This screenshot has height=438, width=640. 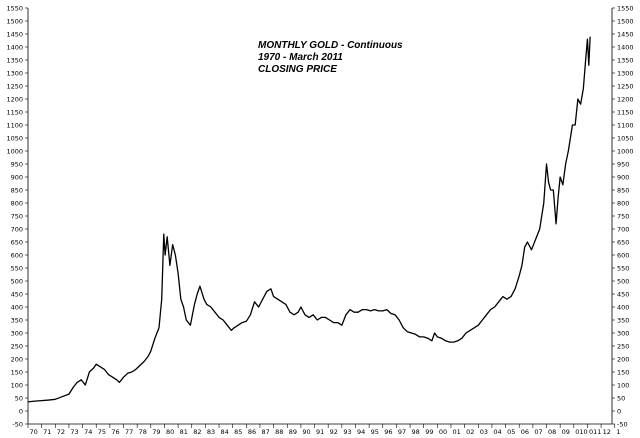 What do you see at coordinates (625, 138) in the screenshot?
I see `y-tick-label-right: 1050` at bounding box center [625, 138].